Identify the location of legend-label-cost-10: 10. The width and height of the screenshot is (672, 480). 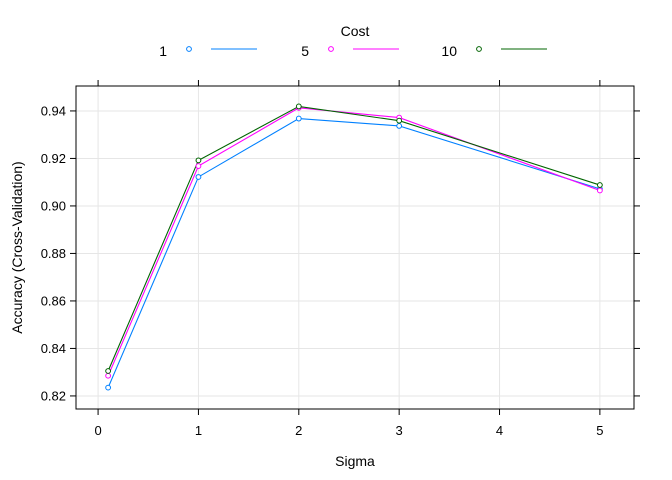
(449, 51).